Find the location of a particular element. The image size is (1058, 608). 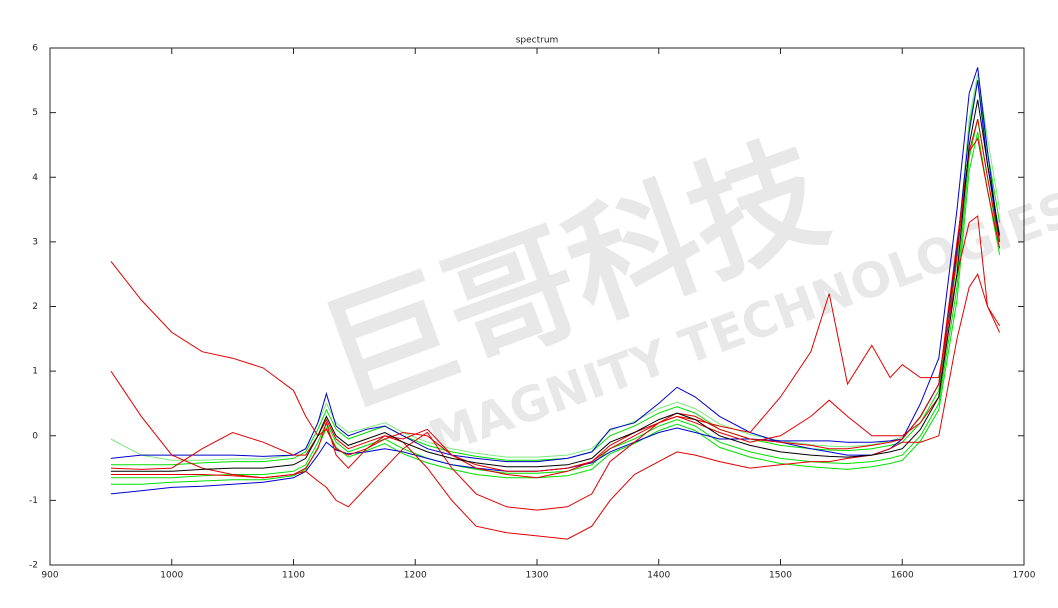

y-tick-label: 4 is located at coordinates (35, 178).